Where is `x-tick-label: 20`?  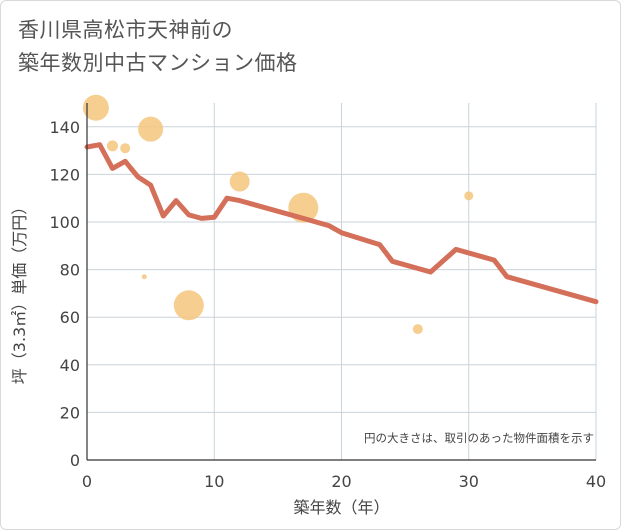 x-tick-label: 20 is located at coordinates (341, 481).